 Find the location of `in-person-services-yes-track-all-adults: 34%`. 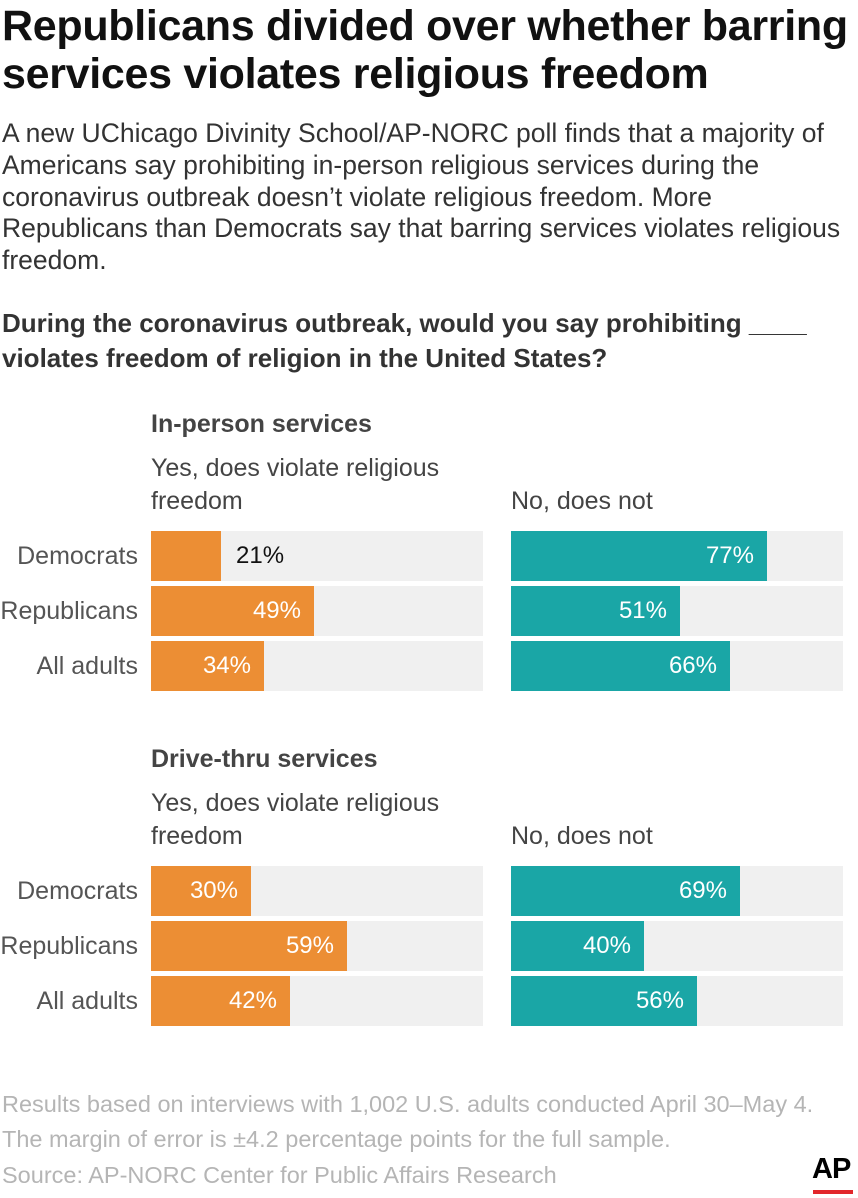

in-person-services-yes-track-all-adults: 34% is located at coordinates (317, 666).